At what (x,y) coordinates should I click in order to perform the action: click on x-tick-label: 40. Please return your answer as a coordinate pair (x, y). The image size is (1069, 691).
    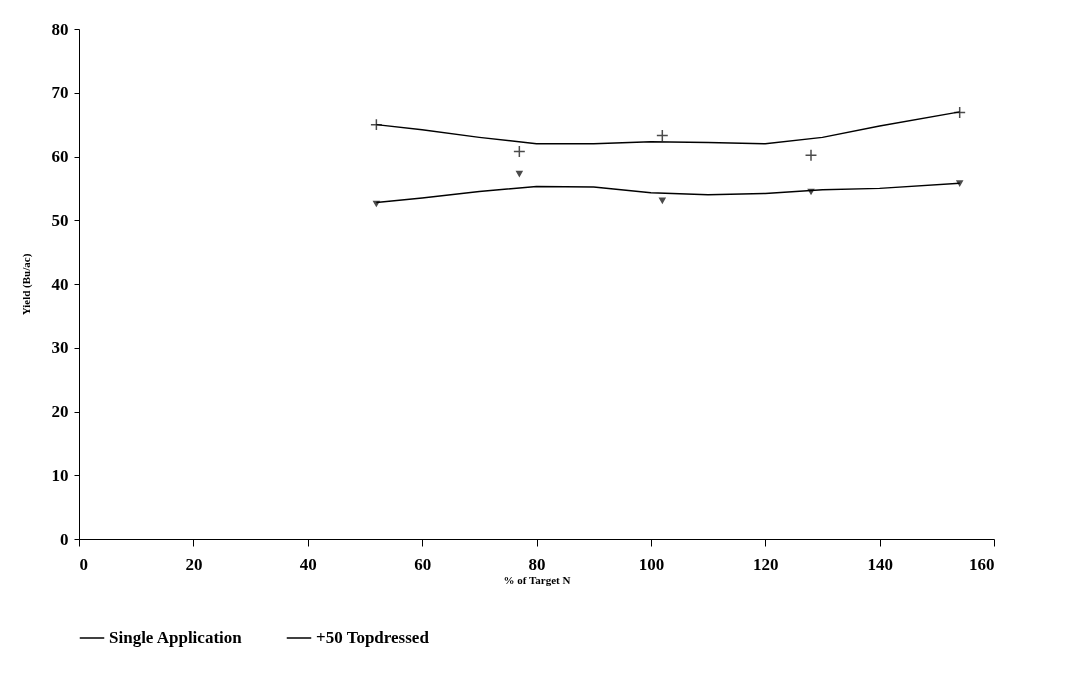
    Looking at the image, I should click on (308, 564).